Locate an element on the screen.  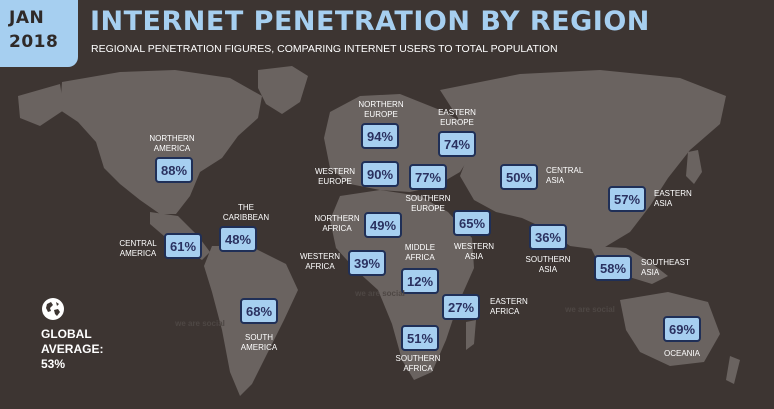
region-value-oceania: 69% is located at coordinates (682, 329).